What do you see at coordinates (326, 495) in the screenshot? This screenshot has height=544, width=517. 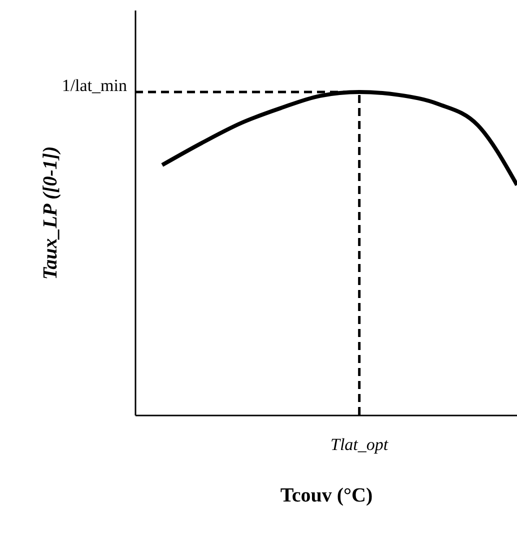 I see `x-axis-title: Tcouv (°C)` at bounding box center [326, 495].